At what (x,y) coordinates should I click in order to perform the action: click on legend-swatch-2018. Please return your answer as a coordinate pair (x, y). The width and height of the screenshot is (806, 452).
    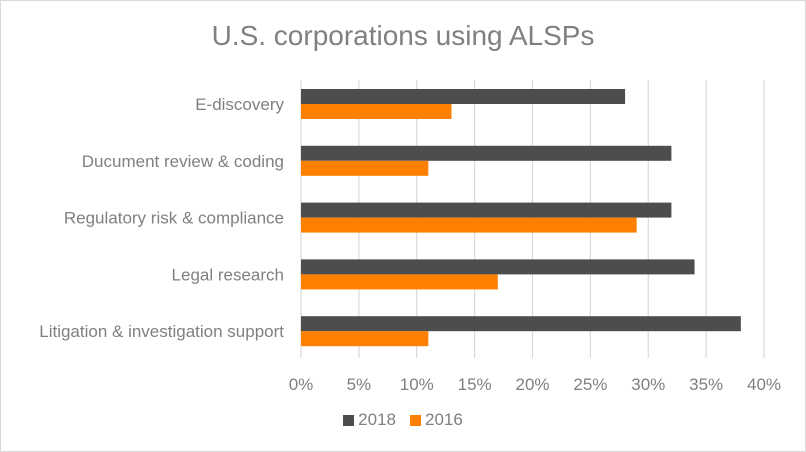
    Looking at the image, I should click on (349, 420).